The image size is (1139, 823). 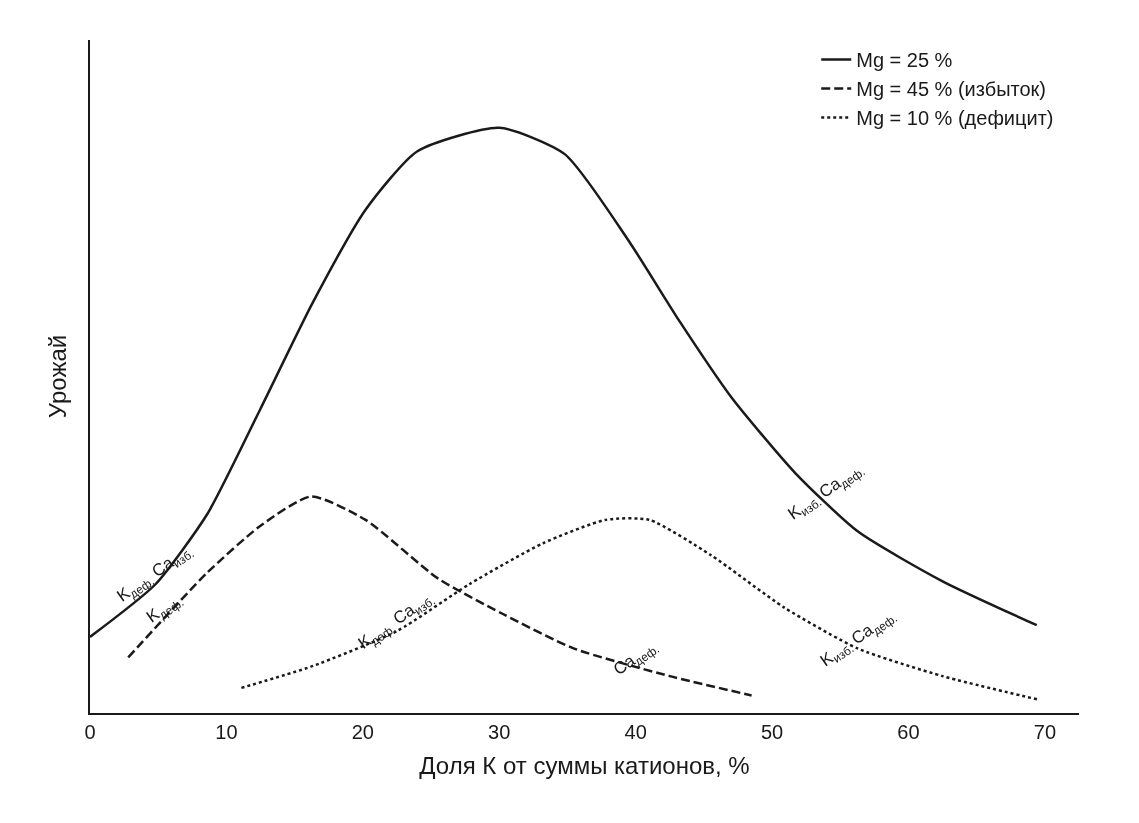 What do you see at coordinates (584, 765) in the screenshot?
I see `x-axis-title: Доля К от суммы катионов, %` at bounding box center [584, 765].